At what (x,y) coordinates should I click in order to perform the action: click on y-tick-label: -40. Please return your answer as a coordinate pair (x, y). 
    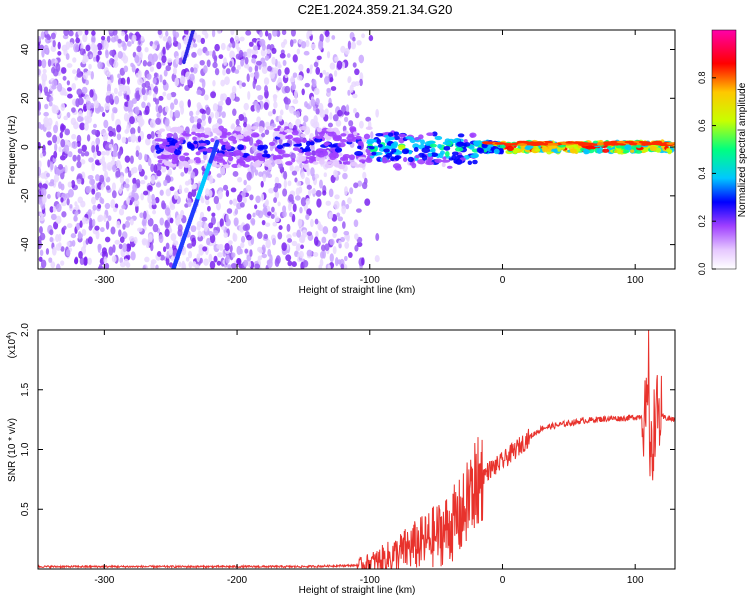
    Looking at the image, I should click on (25, 244).